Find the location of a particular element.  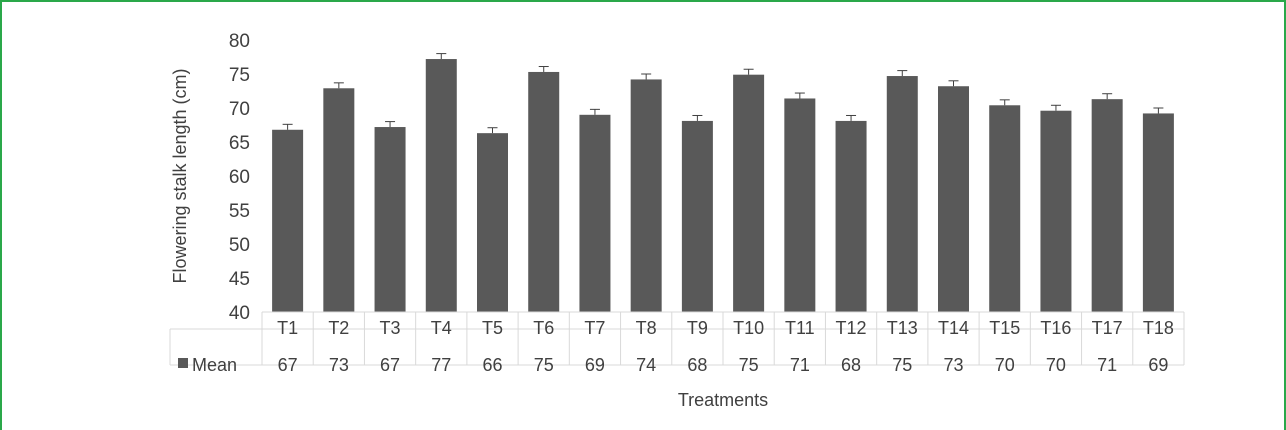

y-tick-label: 70 is located at coordinates (239, 109).